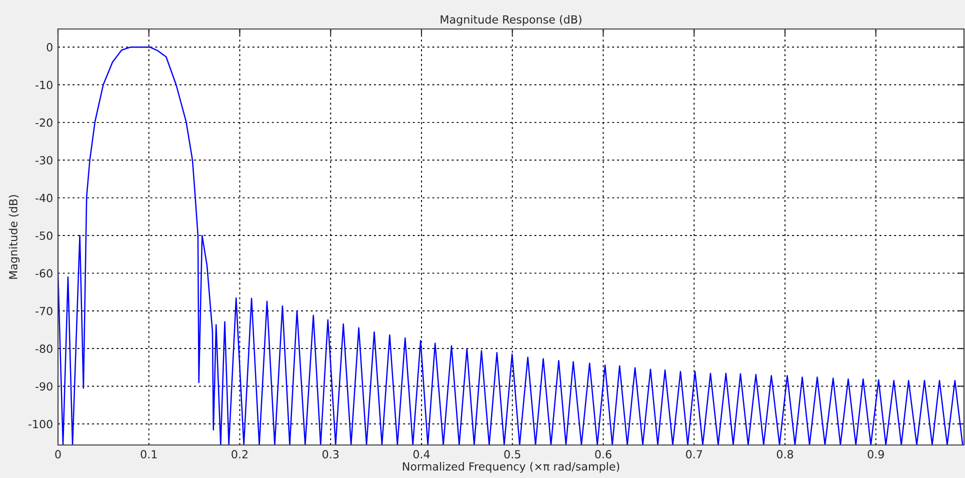  What do you see at coordinates (44, 198) in the screenshot?
I see `y-tick-label: -40` at bounding box center [44, 198].